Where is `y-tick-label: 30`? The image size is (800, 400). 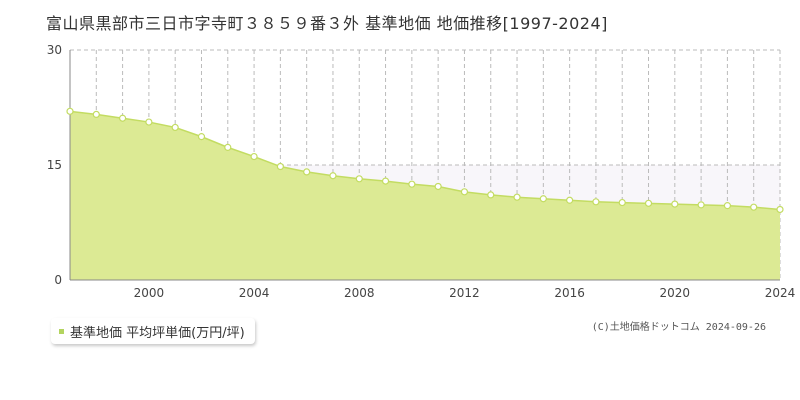
y-tick-label: 30 is located at coordinates (54, 50).